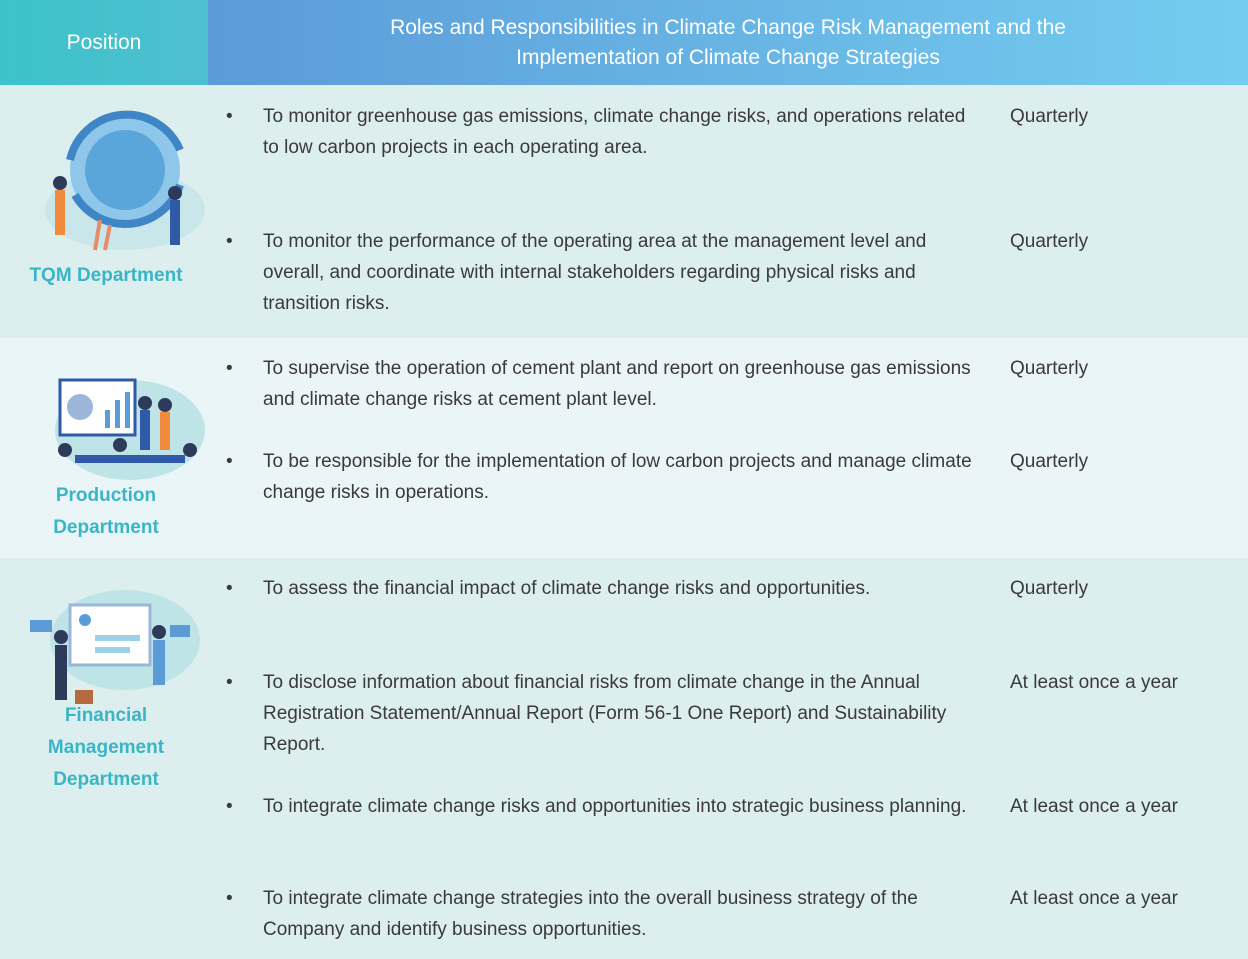 The image size is (1248, 959). I want to click on tqm-illustration, so click(125, 180).